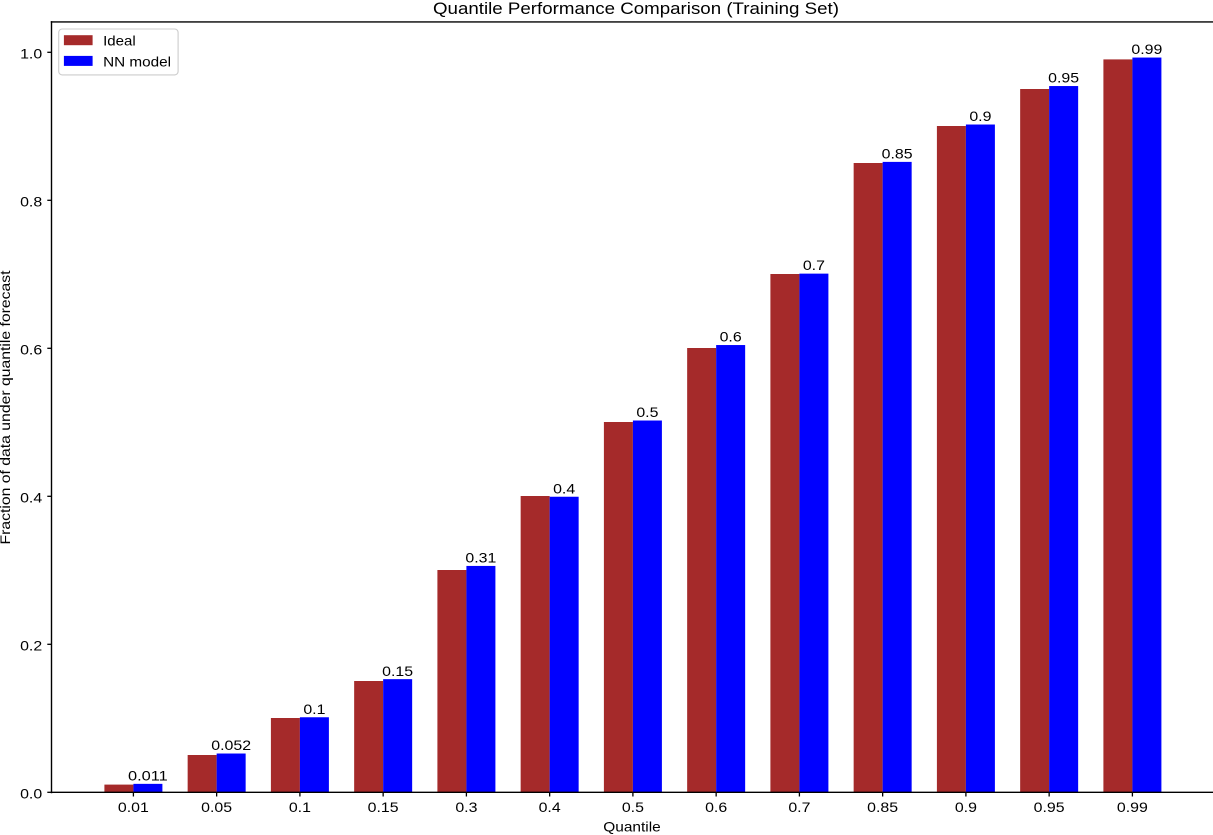 The height and width of the screenshot is (835, 1213). Describe the element at coordinates (632, 827) in the screenshot. I see `svg-text: Quantile` at that location.